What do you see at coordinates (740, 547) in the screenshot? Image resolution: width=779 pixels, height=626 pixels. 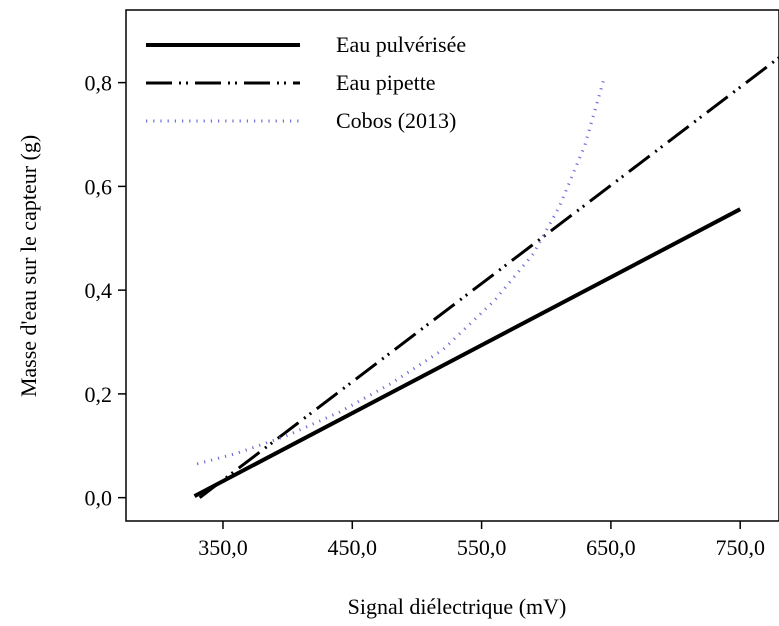 I see `x-tick-label: 750,0` at bounding box center [740, 547].